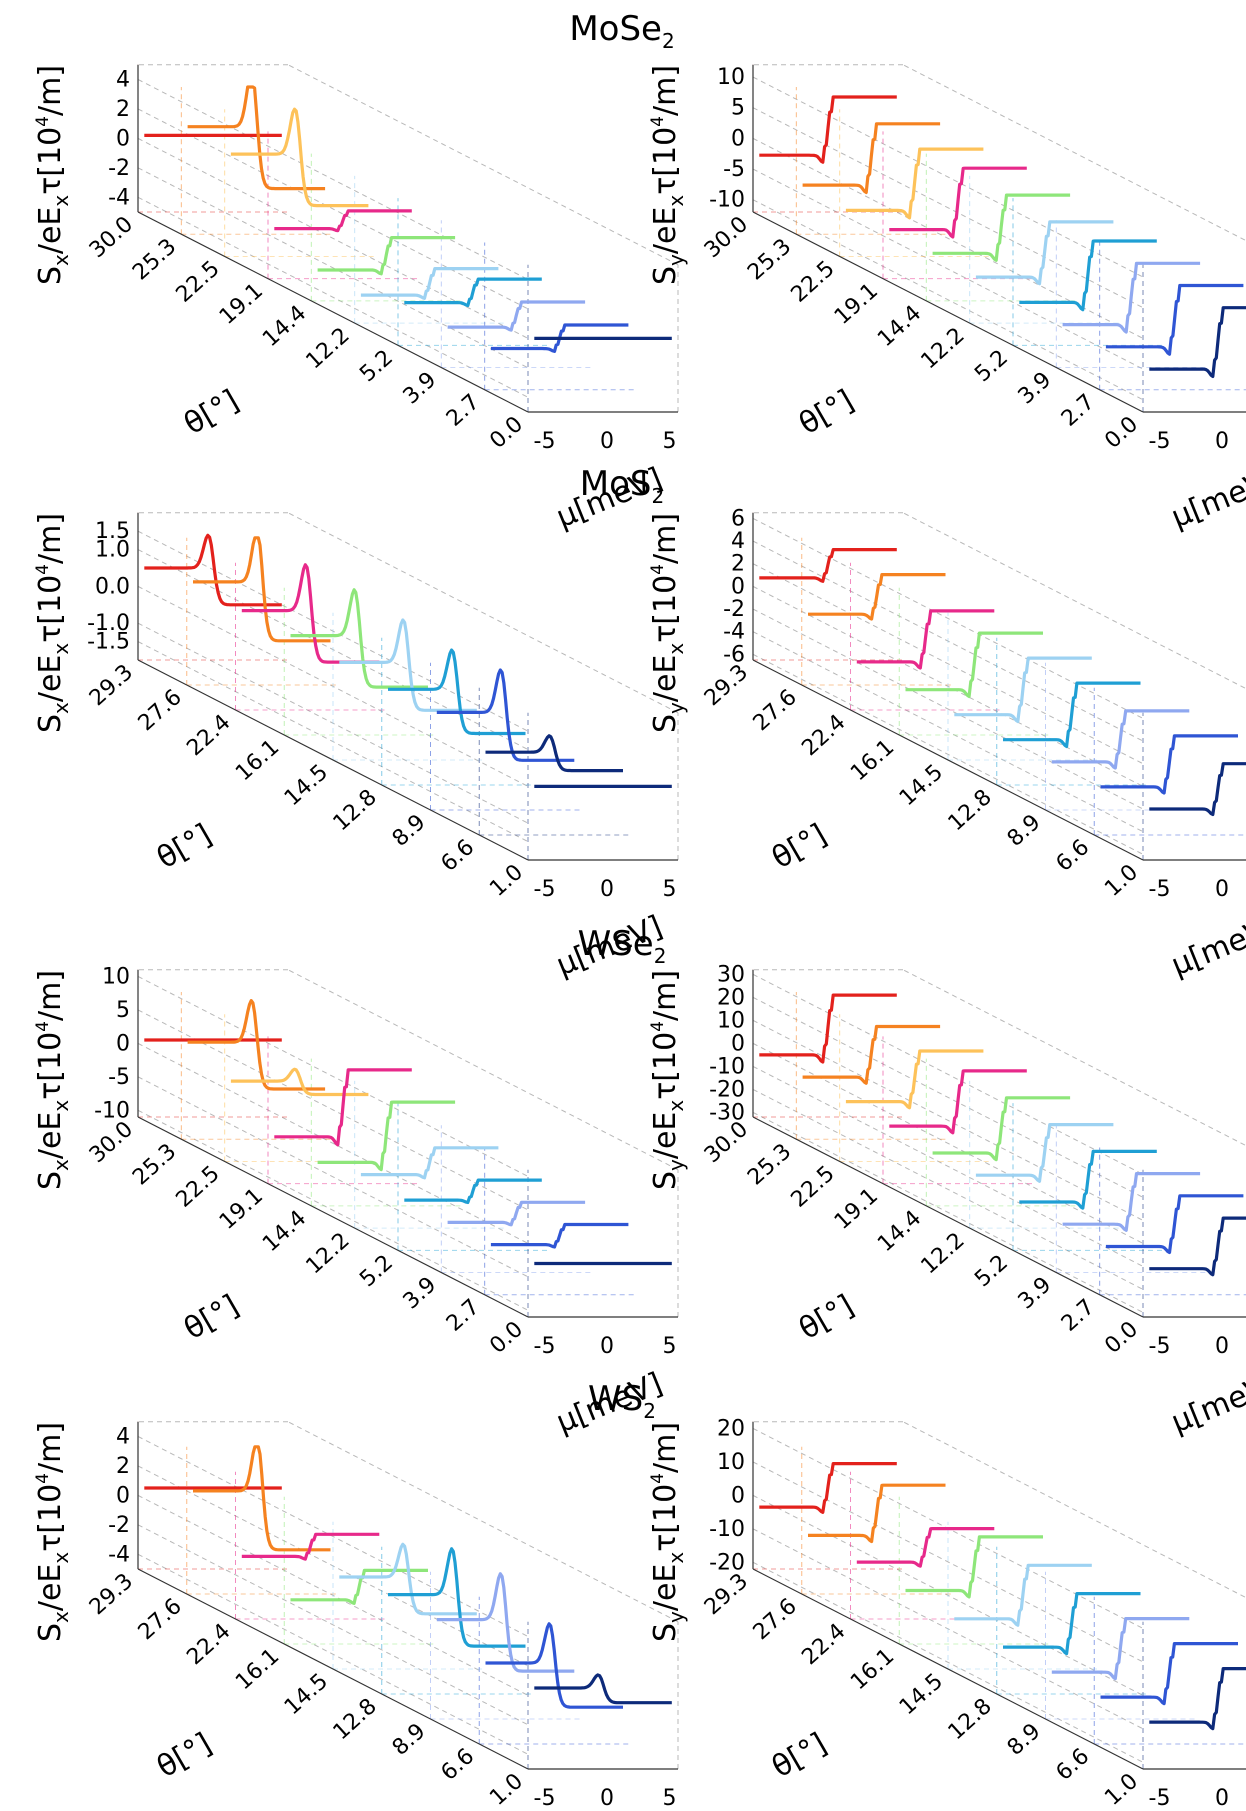  Describe the element at coordinates (473, 292) in the screenshot. I see `series-line-theta-5.2` at that location.